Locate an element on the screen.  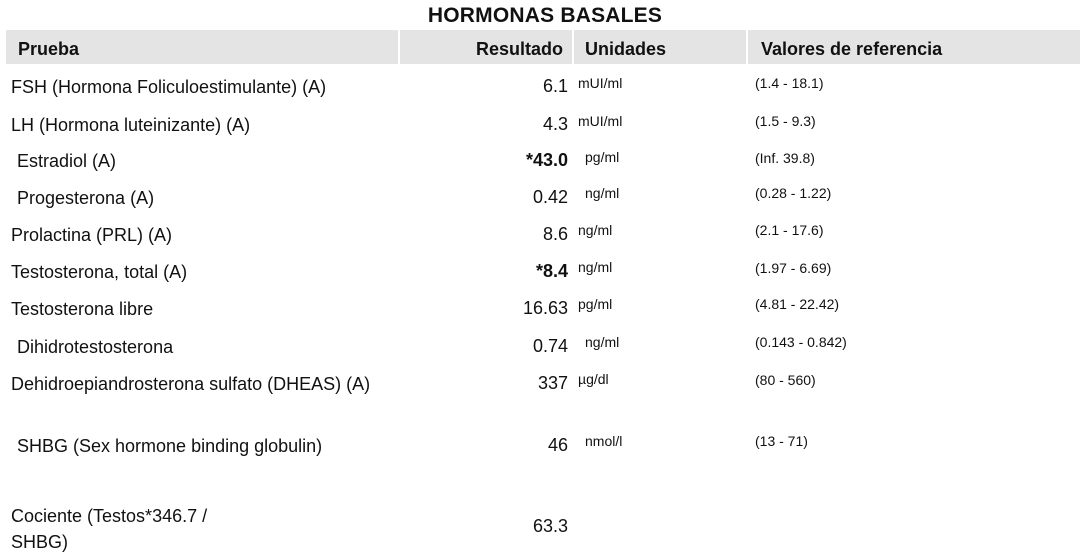
test-name: SHBG (Sex hormone binding globulin) is located at coordinates (170, 446).